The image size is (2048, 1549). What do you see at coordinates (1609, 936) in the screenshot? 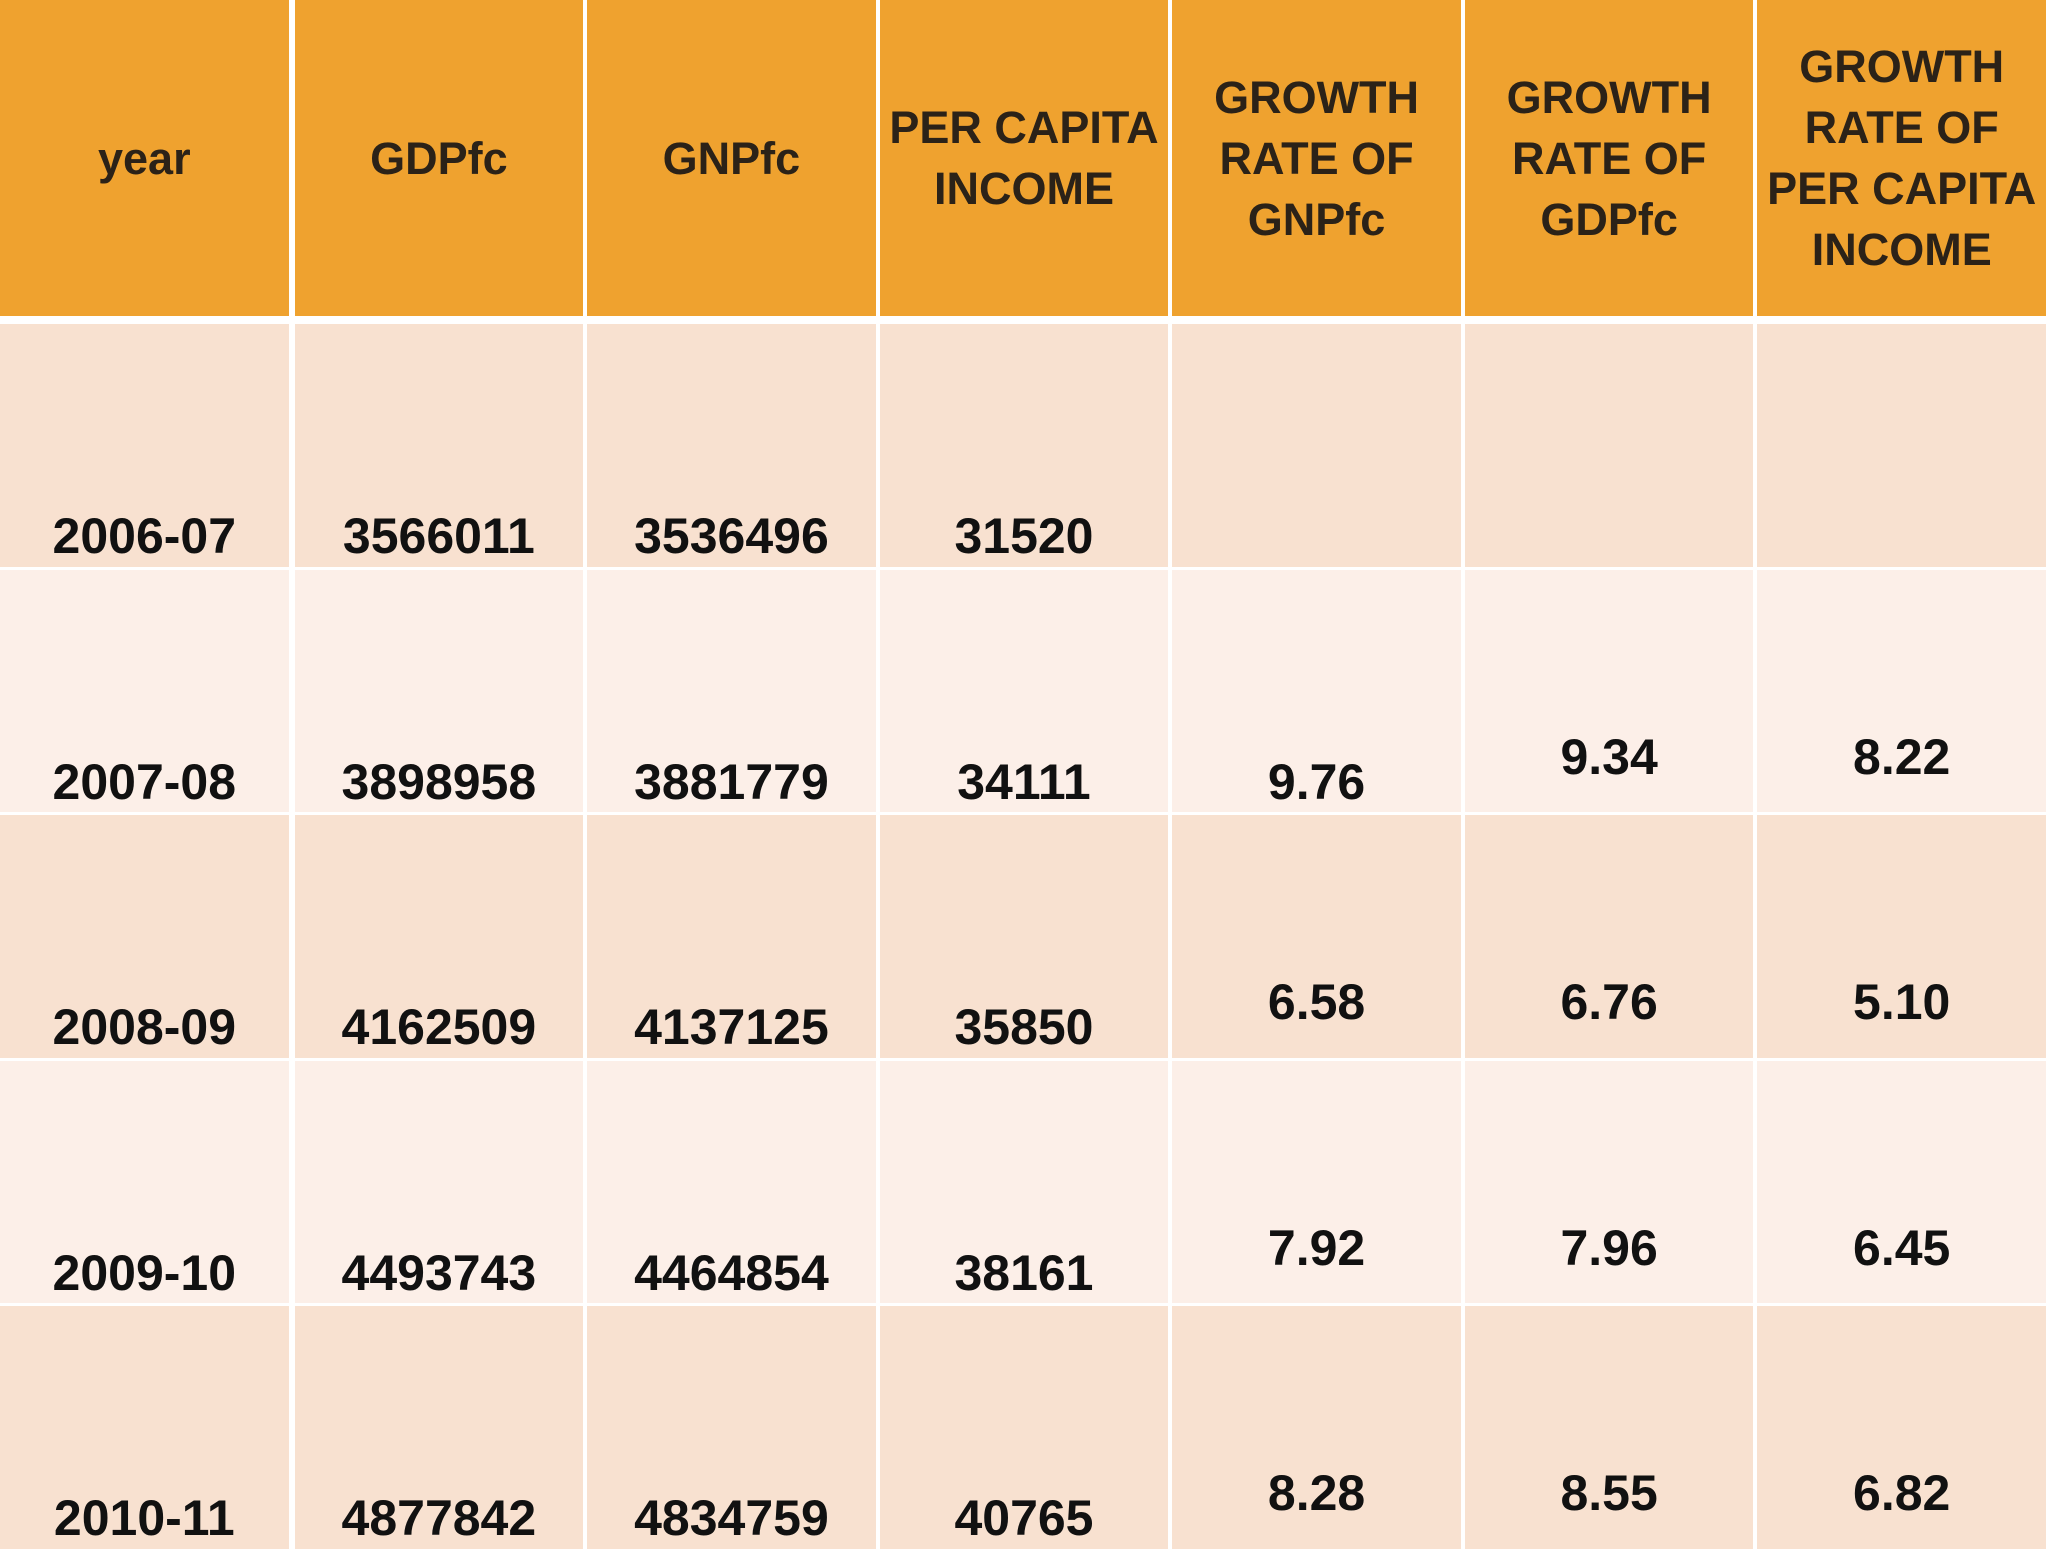
I see `table-cell: 6.76` at bounding box center [1609, 936].